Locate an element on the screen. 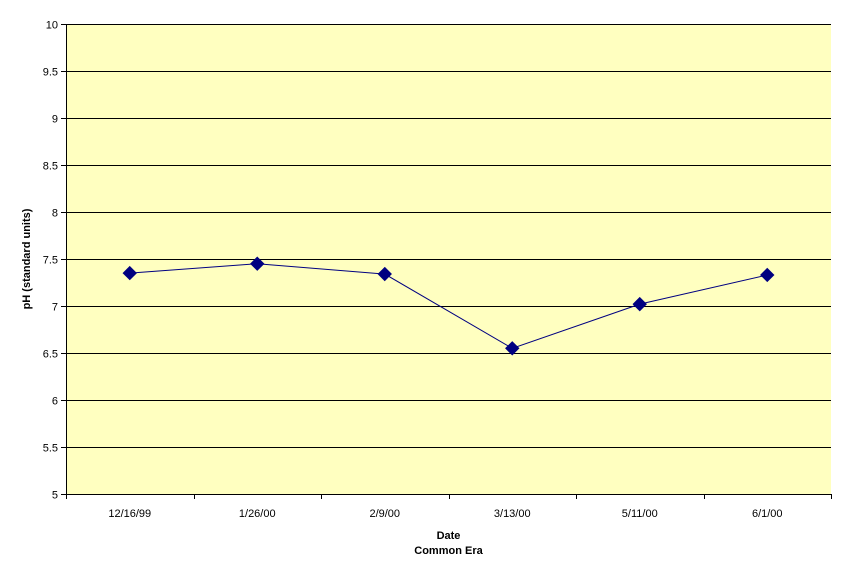 The image size is (843, 580). x-tick-label: 3/13/00 is located at coordinates (512, 514).